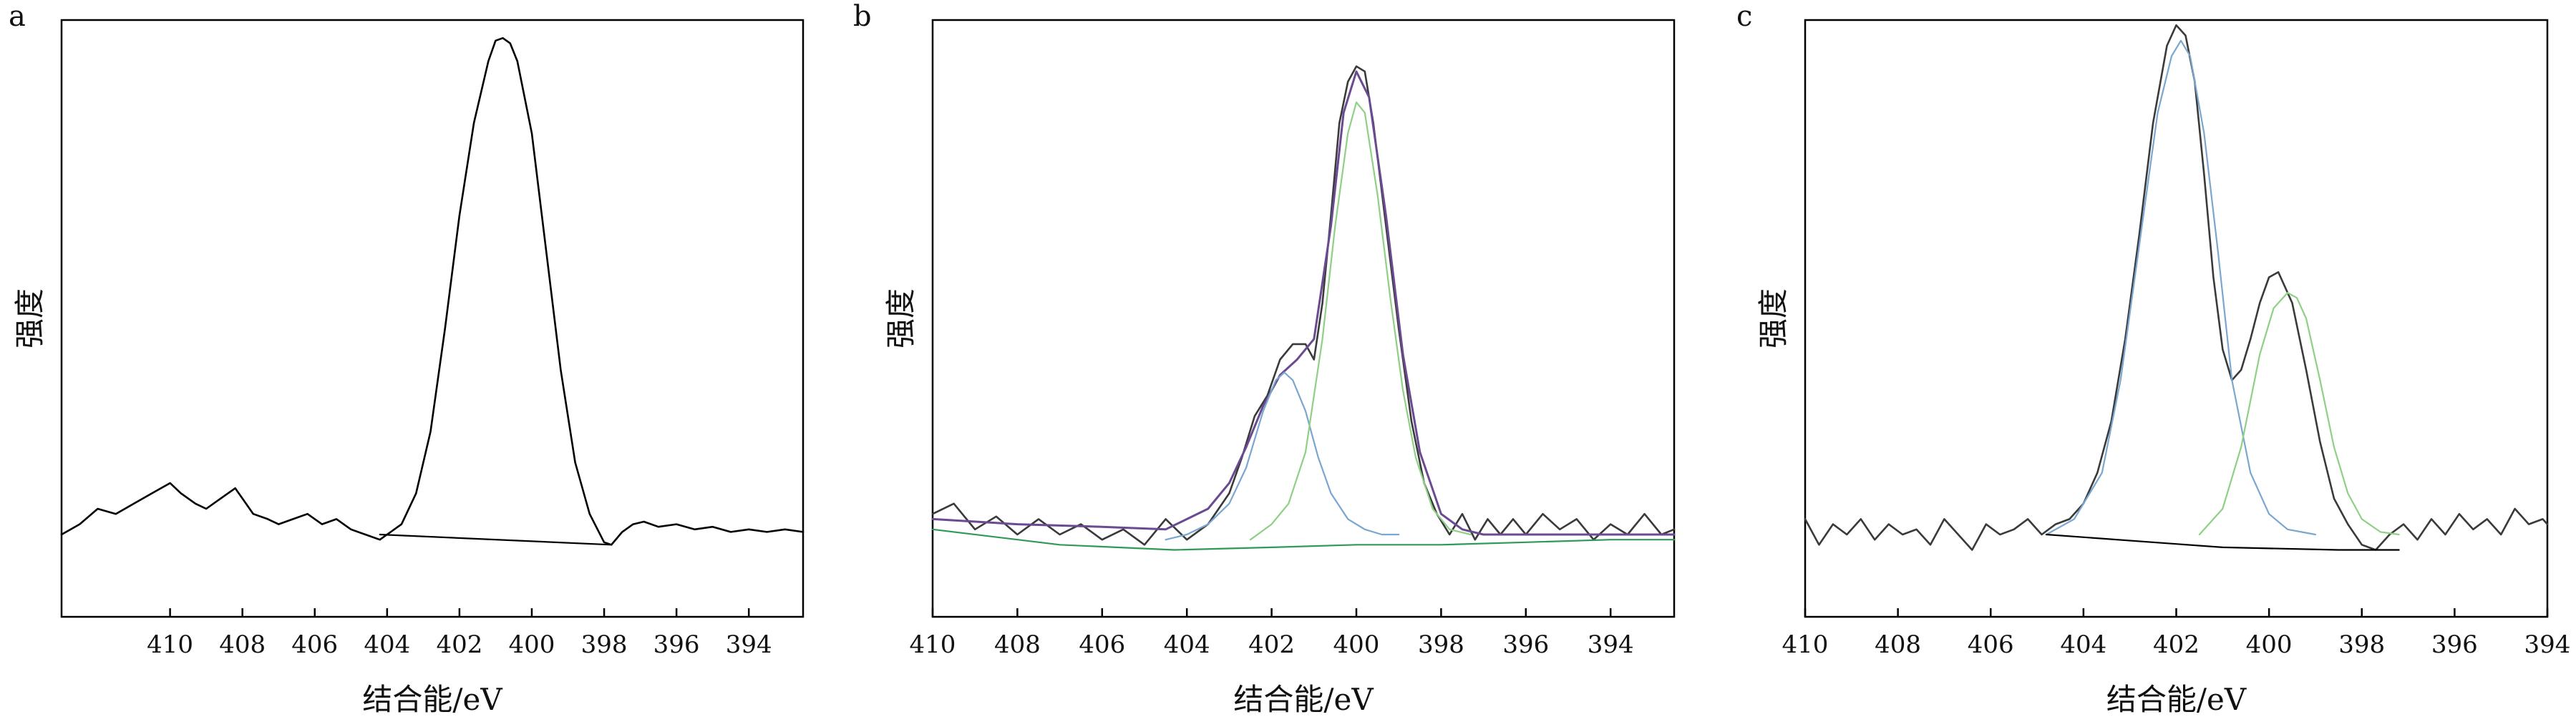 The height and width of the screenshot is (717, 2576). I want to click on panel-label: b, so click(862, 16).